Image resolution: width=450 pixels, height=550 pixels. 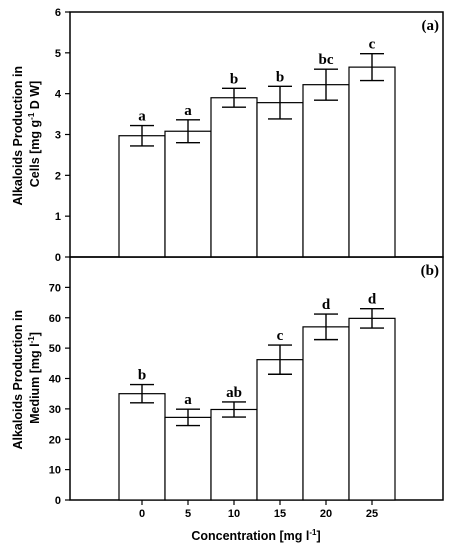 I want to click on panel-a-y-label-sup: -1, so click(x=31, y=116).